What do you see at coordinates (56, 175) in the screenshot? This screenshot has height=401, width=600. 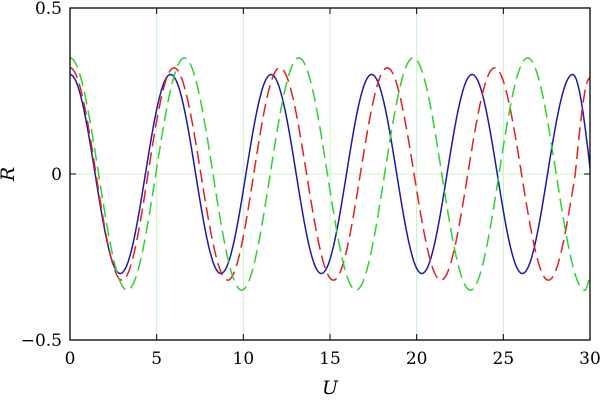 I see `y-tick-label-1: 0` at bounding box center [56, 175].